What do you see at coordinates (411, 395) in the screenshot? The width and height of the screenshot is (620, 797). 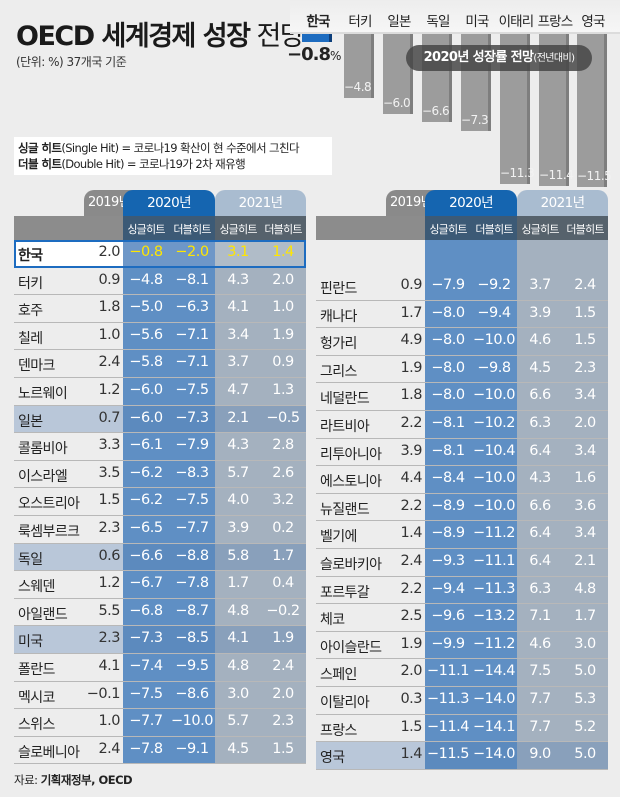 I see `value-2019: 1.8` at bounding box center [411, 395].